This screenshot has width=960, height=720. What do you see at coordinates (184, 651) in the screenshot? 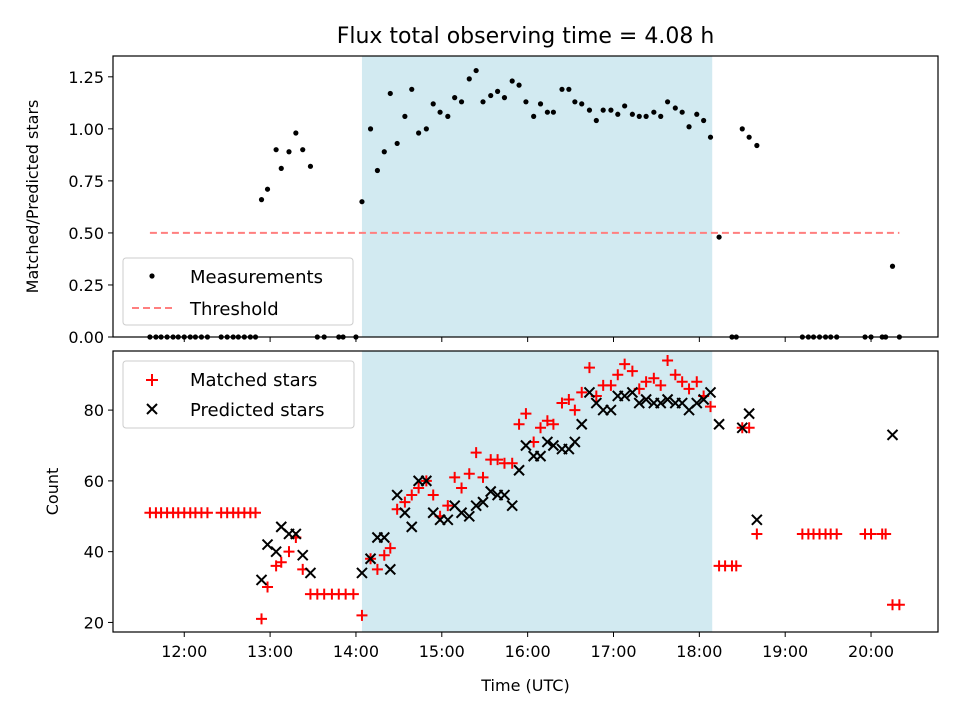
I see `x-tick-label: 12:00` at bounding box center [184, 651].